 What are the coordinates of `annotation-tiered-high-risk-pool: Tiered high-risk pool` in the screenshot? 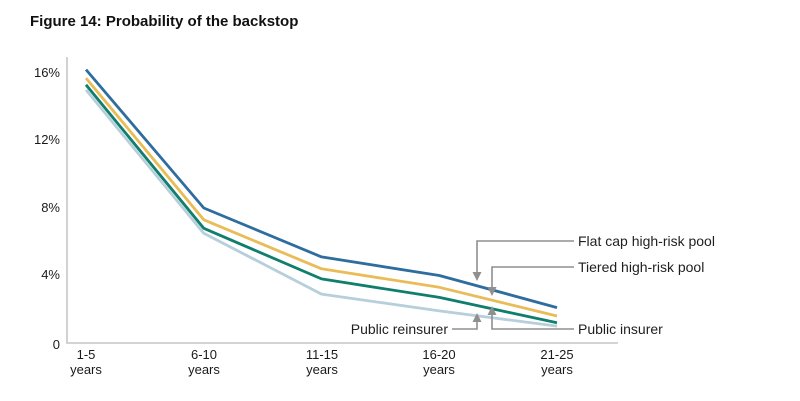 It's located at (641, 267).